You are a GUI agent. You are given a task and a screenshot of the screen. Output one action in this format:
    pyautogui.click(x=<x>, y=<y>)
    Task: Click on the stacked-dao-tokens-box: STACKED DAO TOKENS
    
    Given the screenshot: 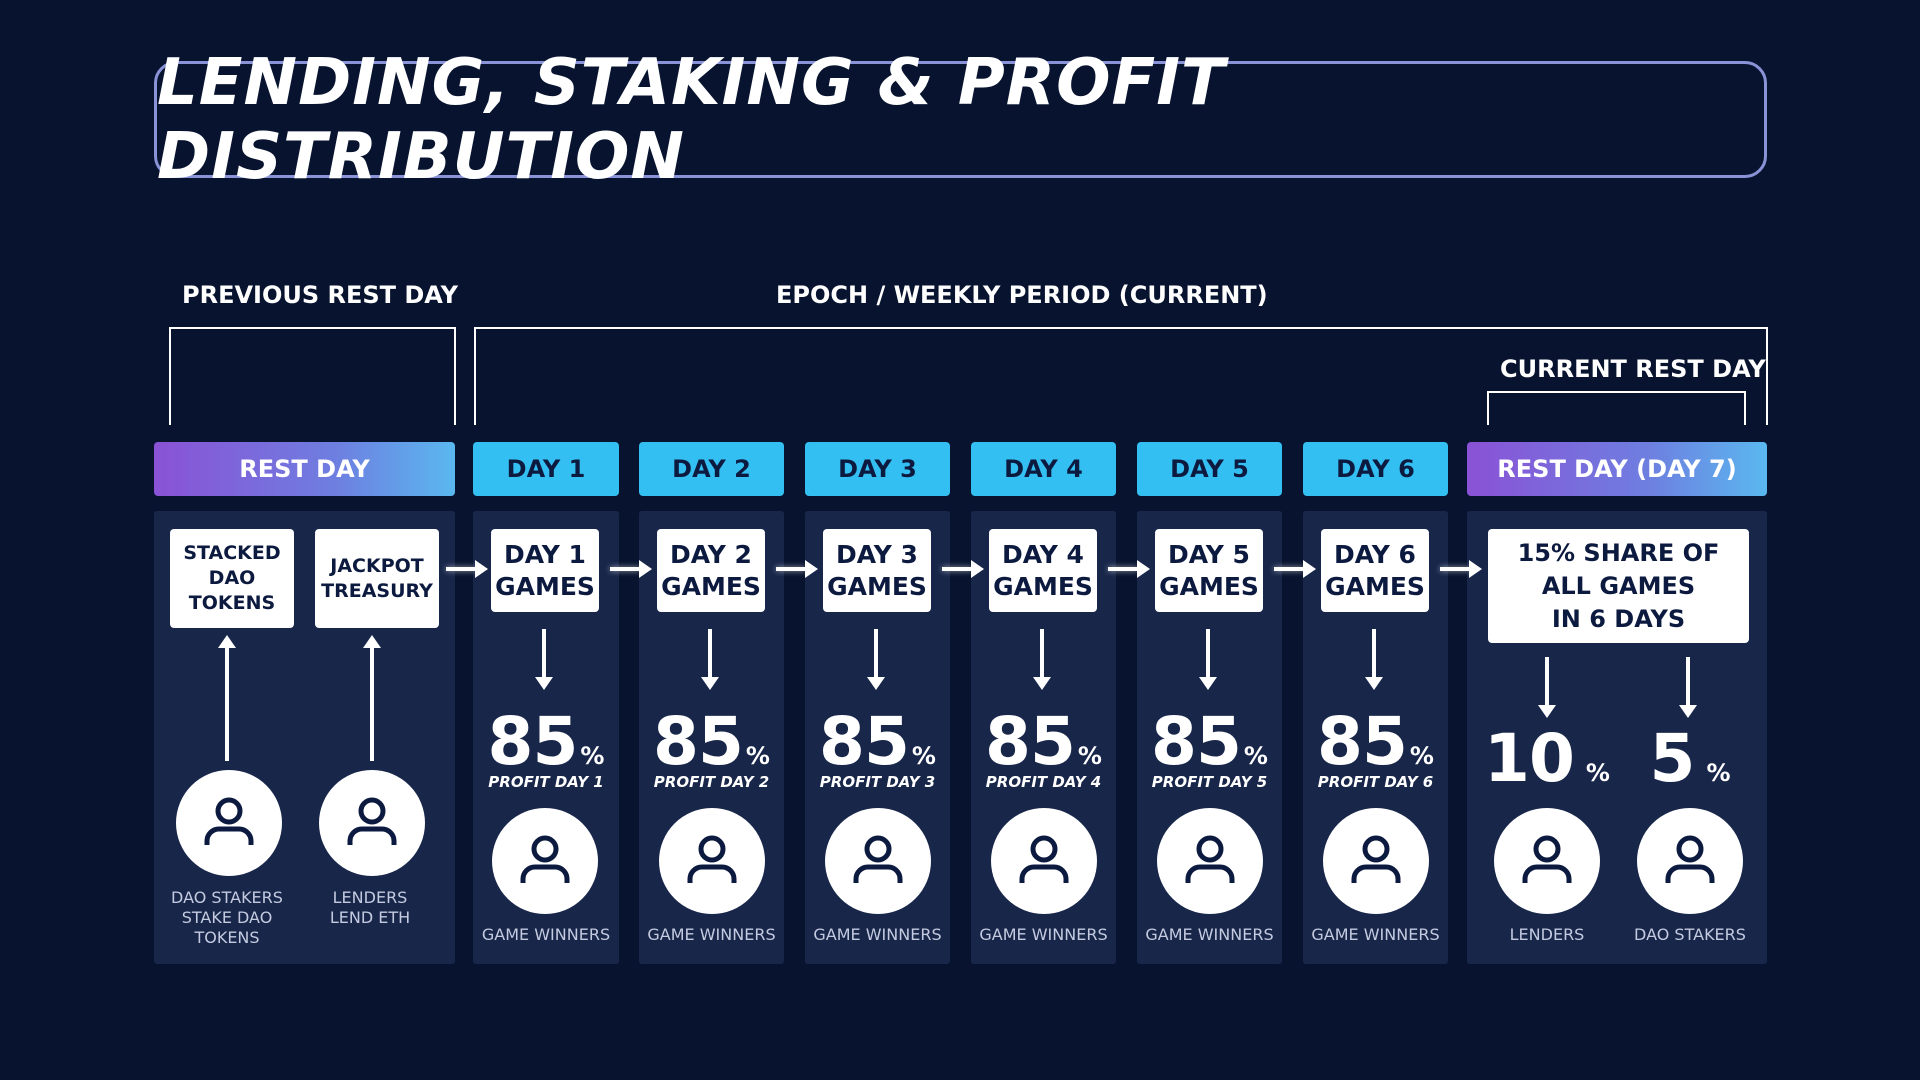 What is the action you would take?
    pyautogui.click(x=232, y=578)
    